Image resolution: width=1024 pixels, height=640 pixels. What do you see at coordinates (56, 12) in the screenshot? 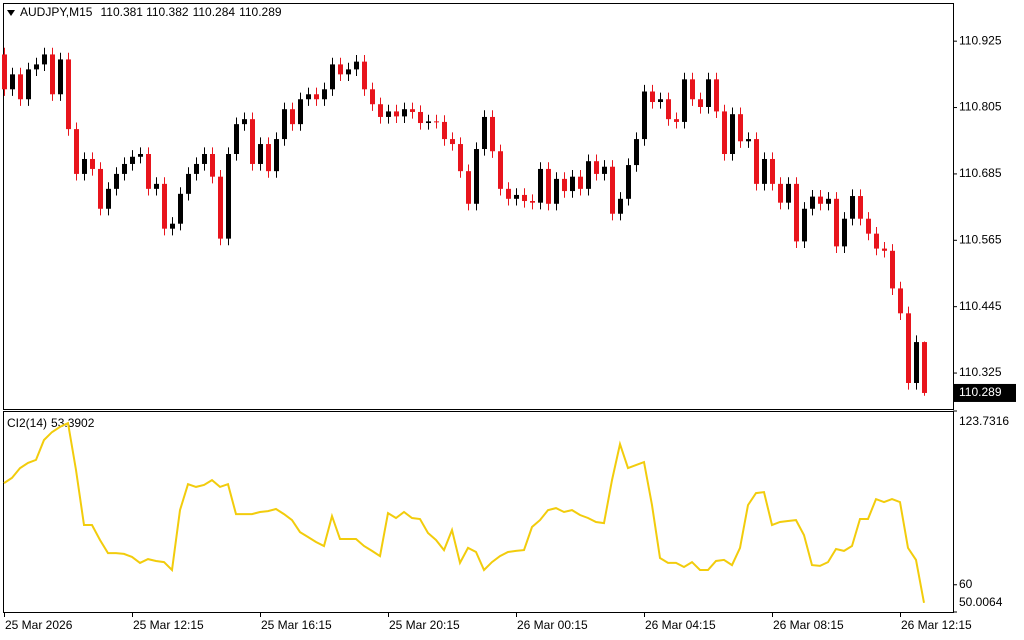
I see `symbol: AUDJPY,M15` at bounding box center [56, 12].